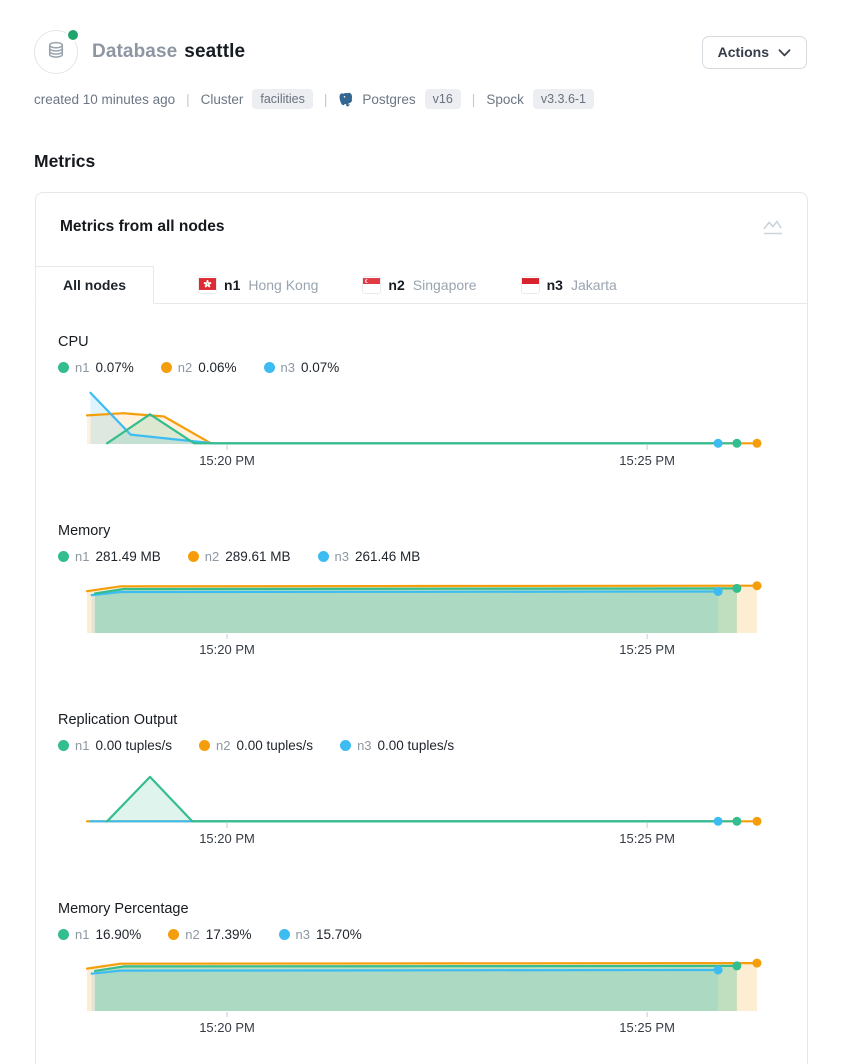  I want to click on legend-value: 261.46 MB, so click(388, 556).